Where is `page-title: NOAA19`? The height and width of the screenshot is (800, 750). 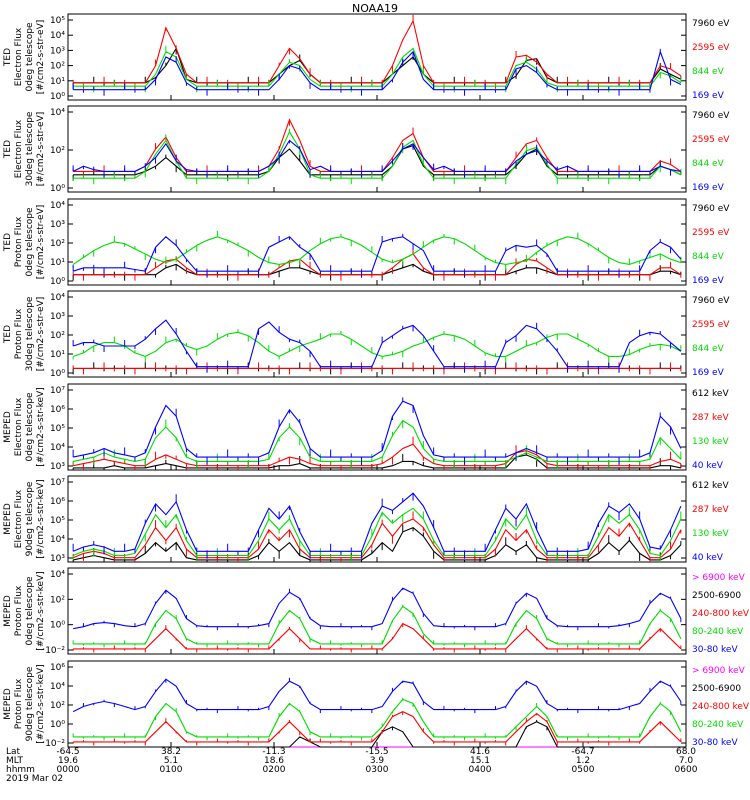
page-title: NOAA19 is located at coordinates (375, 8).